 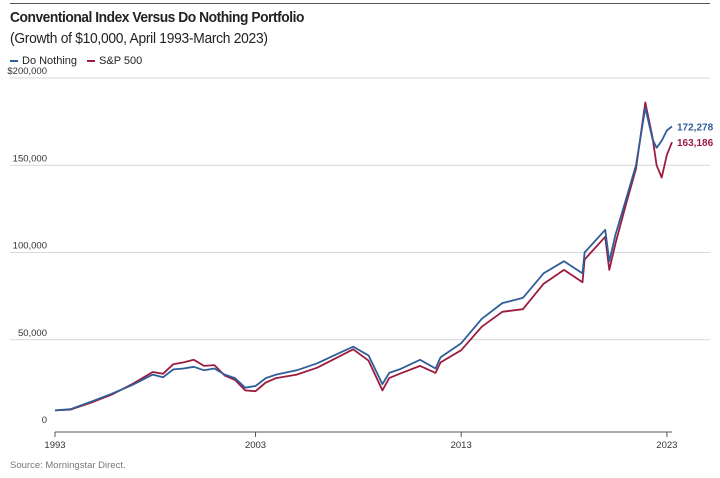 I want to click on x-axis: 1993 2003 2013 2023, so click(x=360, y=441).